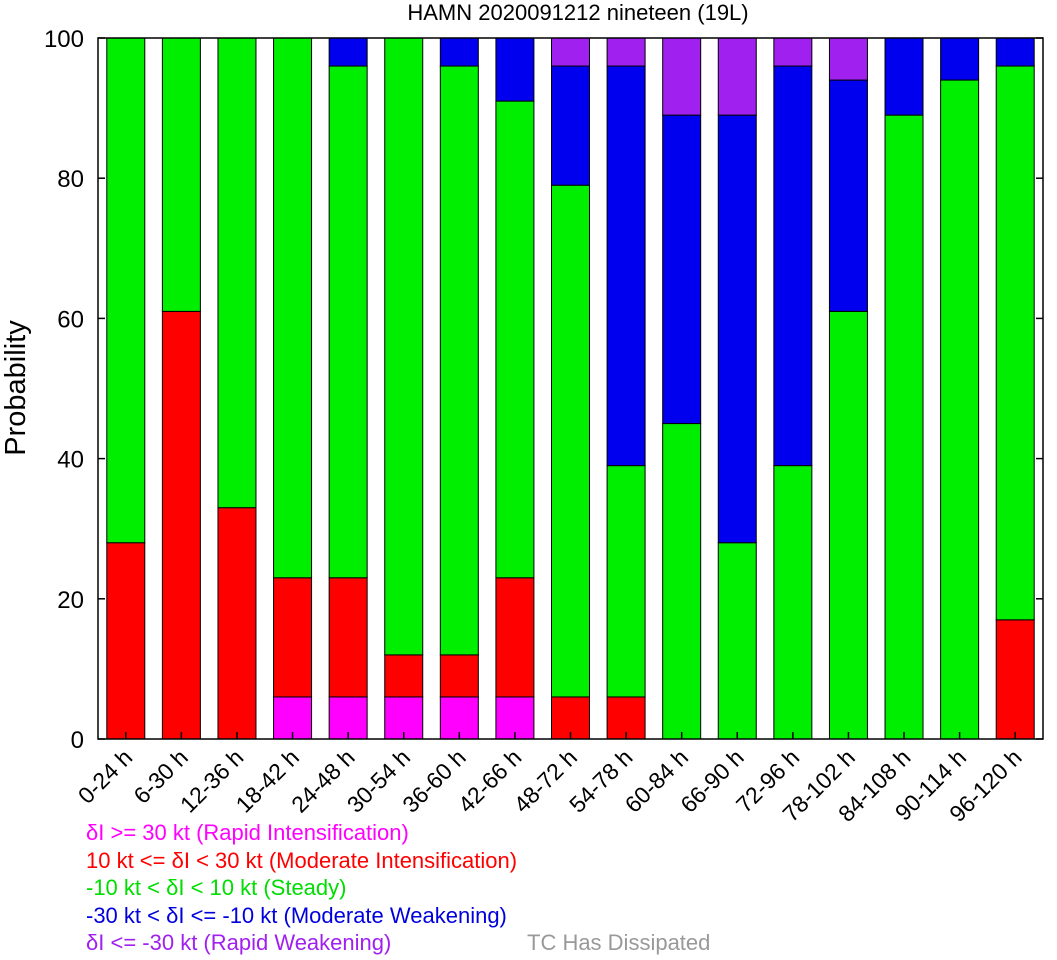 Image resolution: width=1057 pixels, height=960 pixels. Describe the element at coordinates (16, 388) in the screenshot. I see `y-axis-label: Probability` at that location.